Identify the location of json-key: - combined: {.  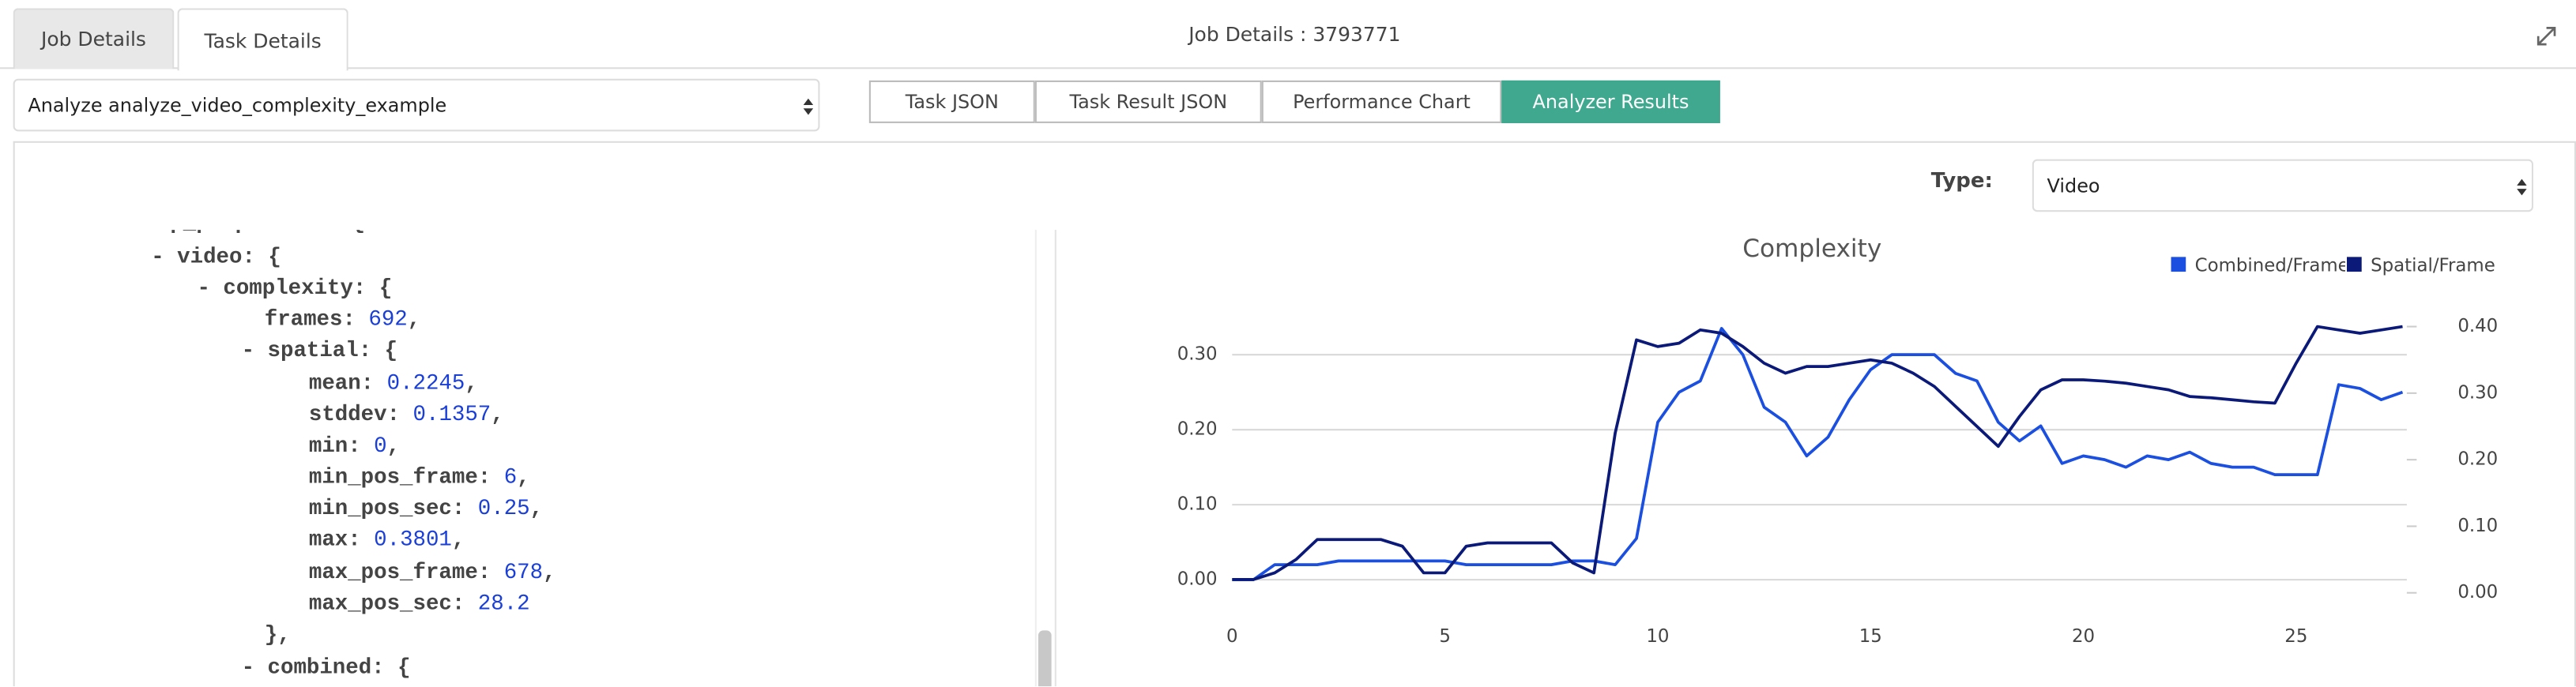
(326, 668).